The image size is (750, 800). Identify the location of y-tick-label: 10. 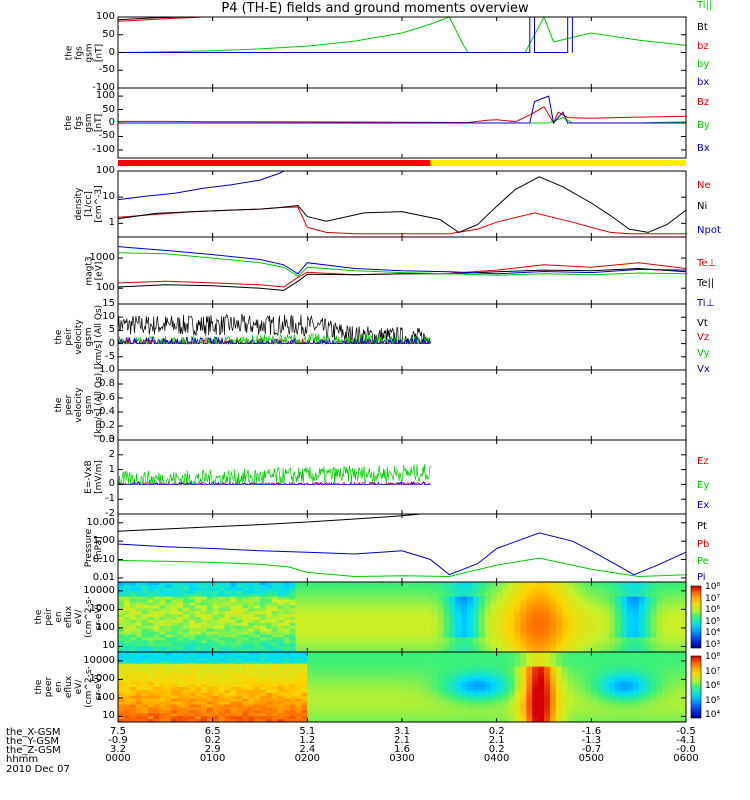
(108, 716).